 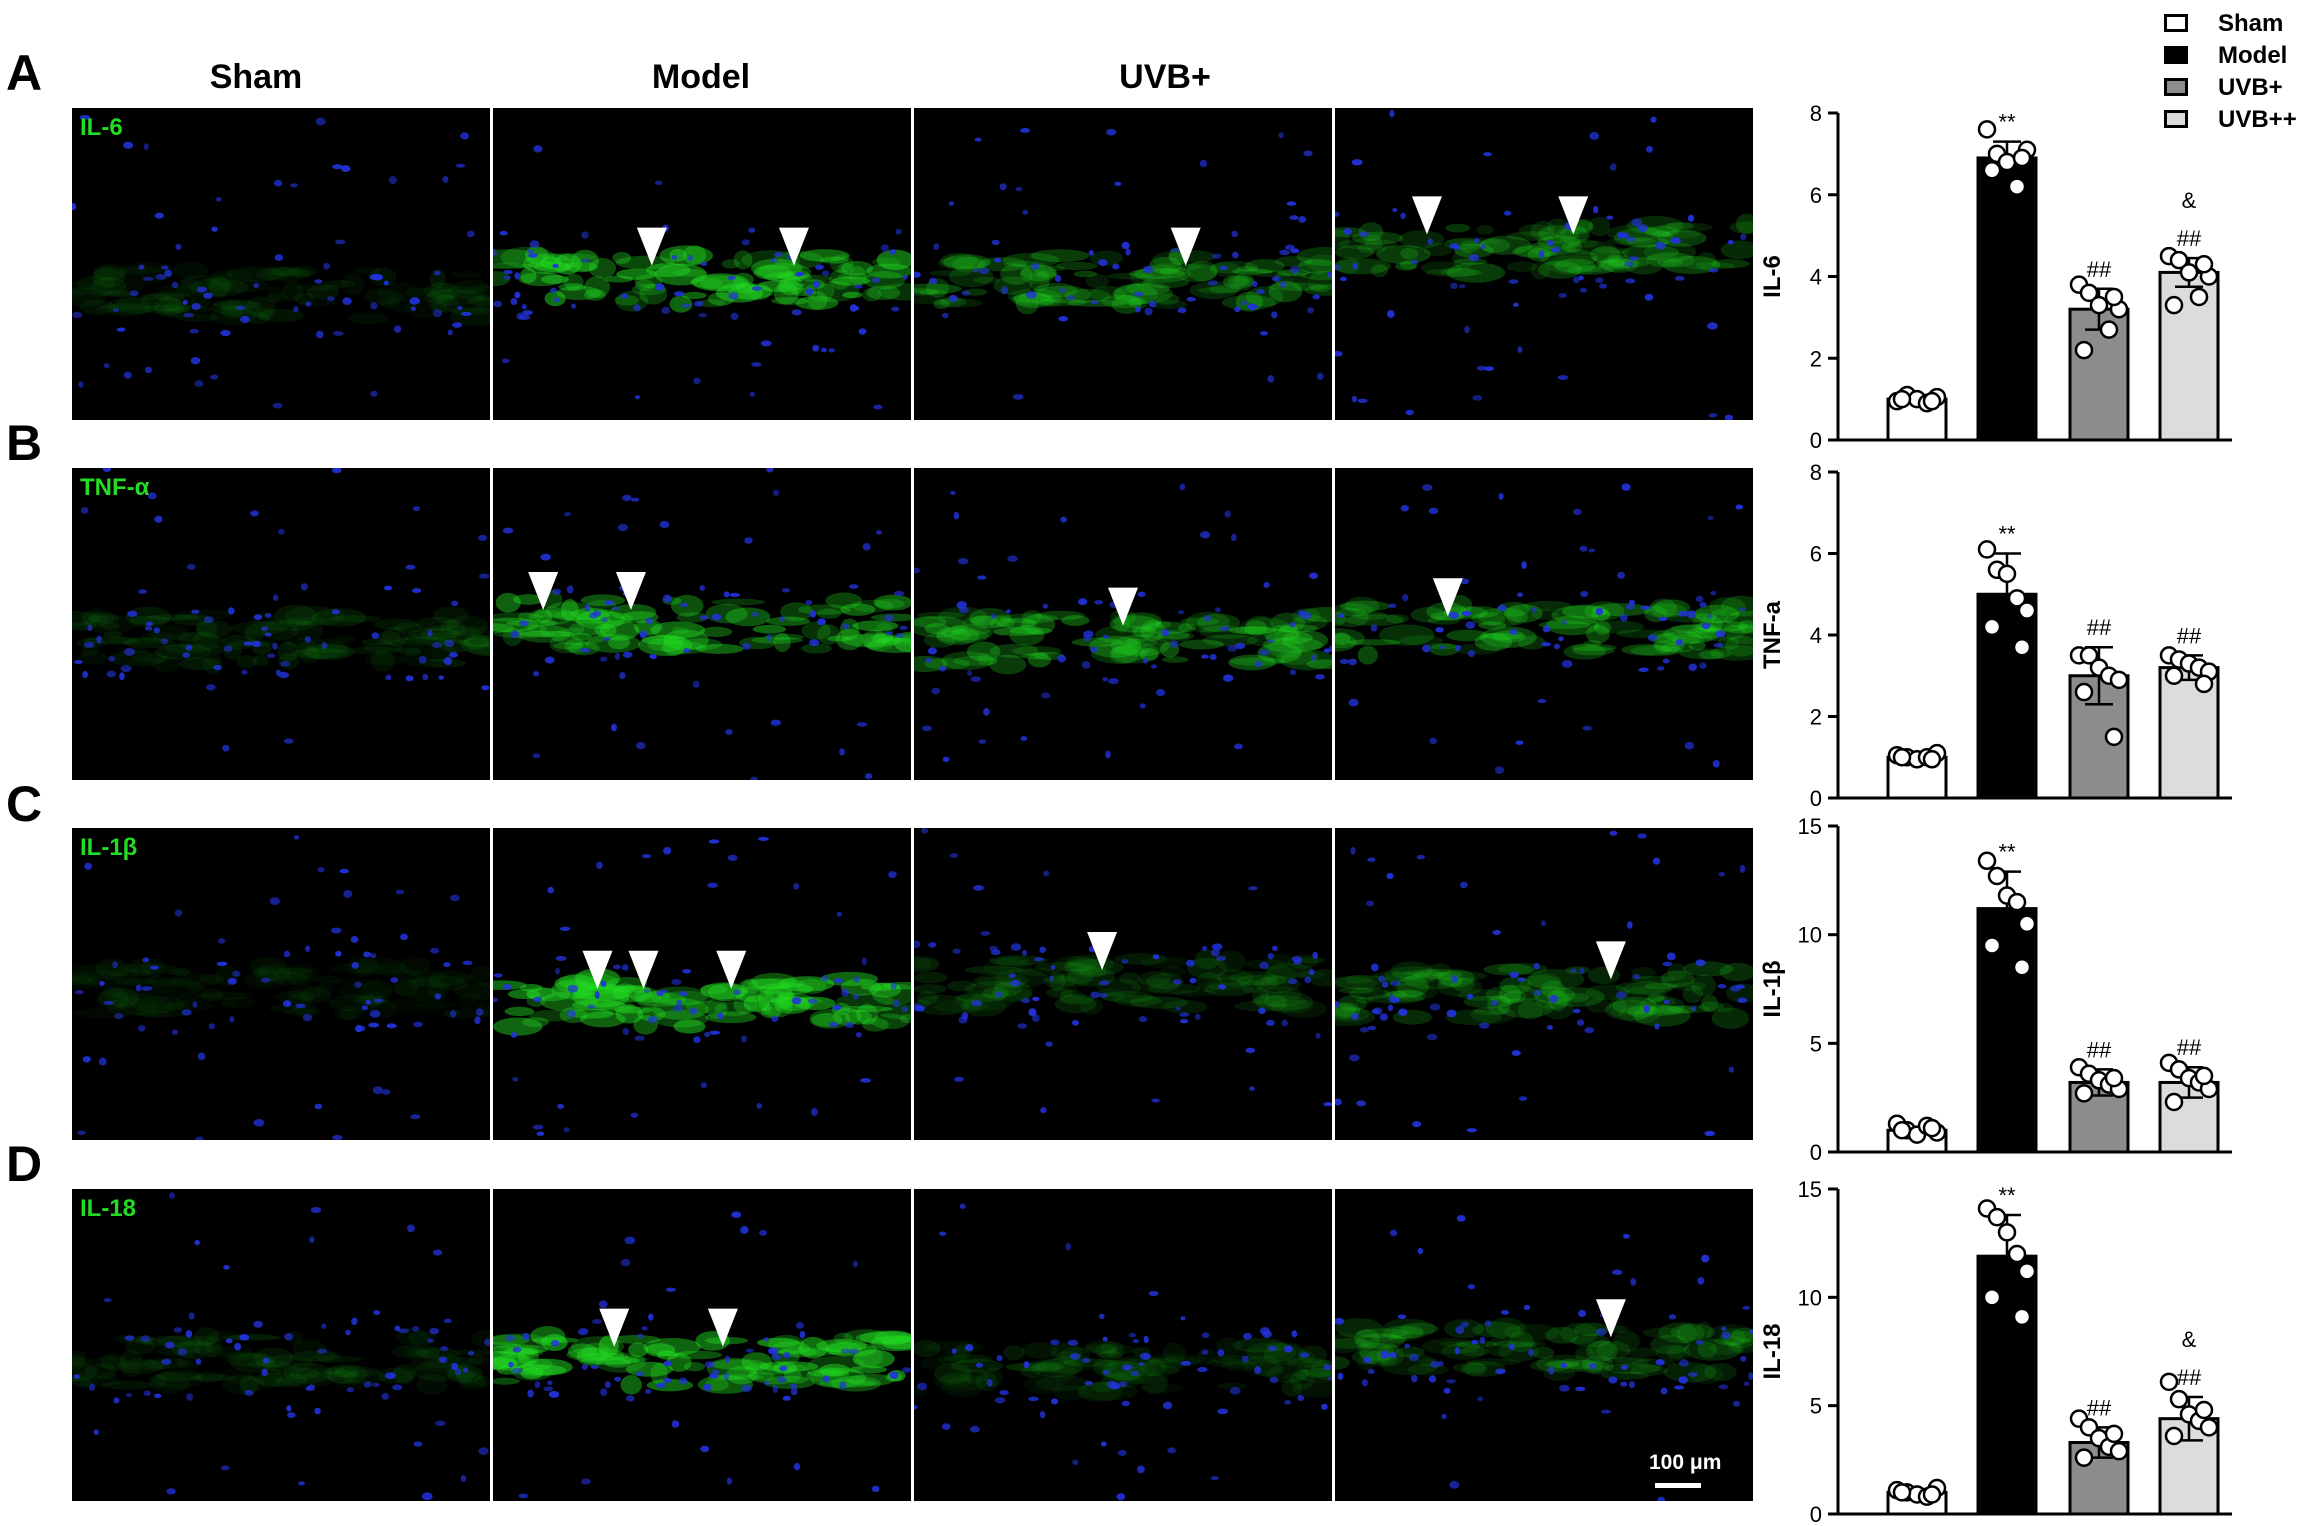 I want to click on legend-label-0: Sham, so click(x=2251, y=23).